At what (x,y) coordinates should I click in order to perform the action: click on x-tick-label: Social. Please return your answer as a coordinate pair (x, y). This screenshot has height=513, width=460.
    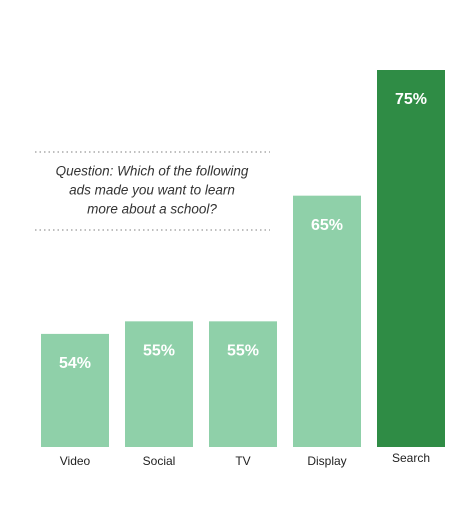
    Looking at the image, I should click on (159, 461).